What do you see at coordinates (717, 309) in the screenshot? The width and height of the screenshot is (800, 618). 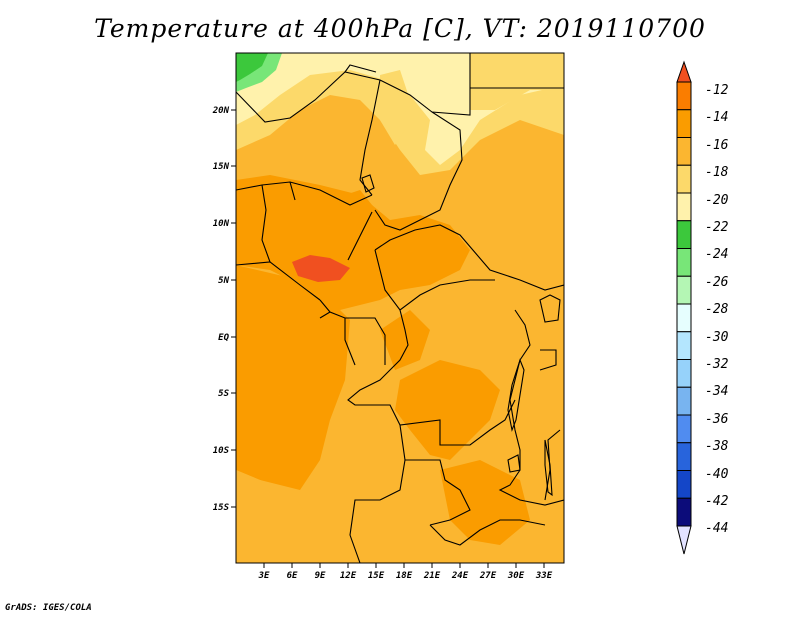 I see `colorbar-label: -28` at bounding box center [717, 309].